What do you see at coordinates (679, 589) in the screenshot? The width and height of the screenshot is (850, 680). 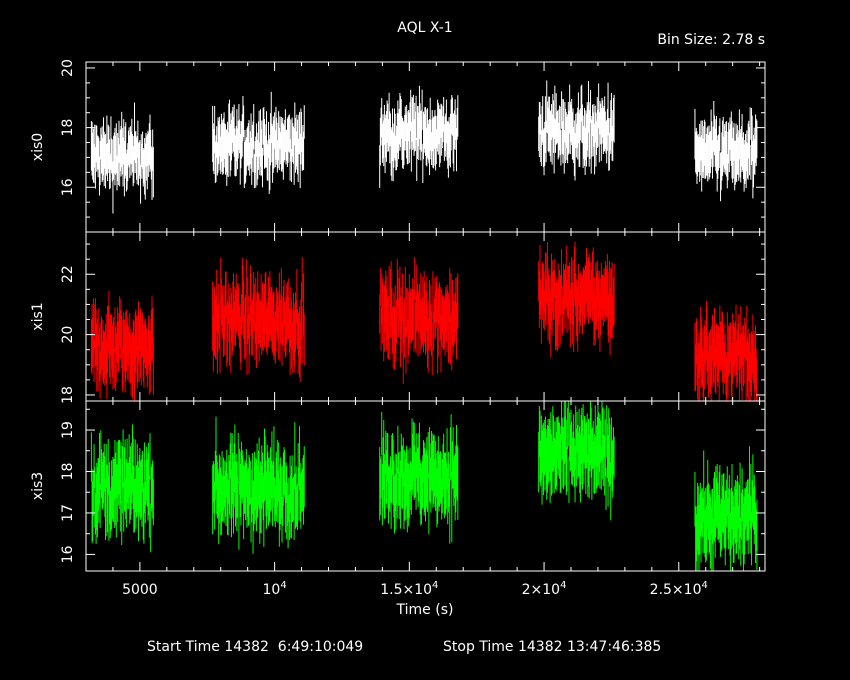 I see `x-tick-label: 2.5×104` at bounding box center [679, 589].